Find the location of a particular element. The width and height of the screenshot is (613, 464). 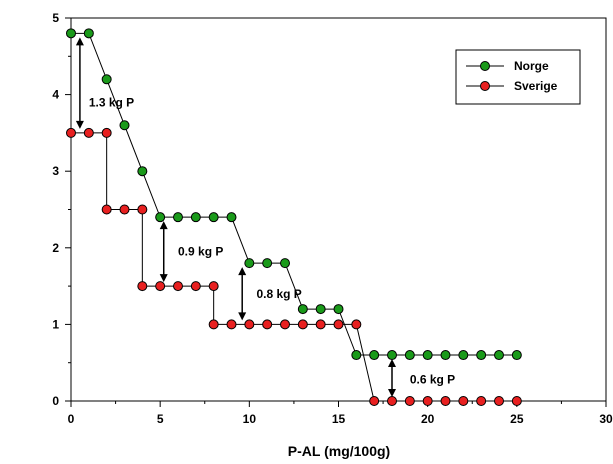

y-tick-label: 0 is located at coordinates (55, 401).